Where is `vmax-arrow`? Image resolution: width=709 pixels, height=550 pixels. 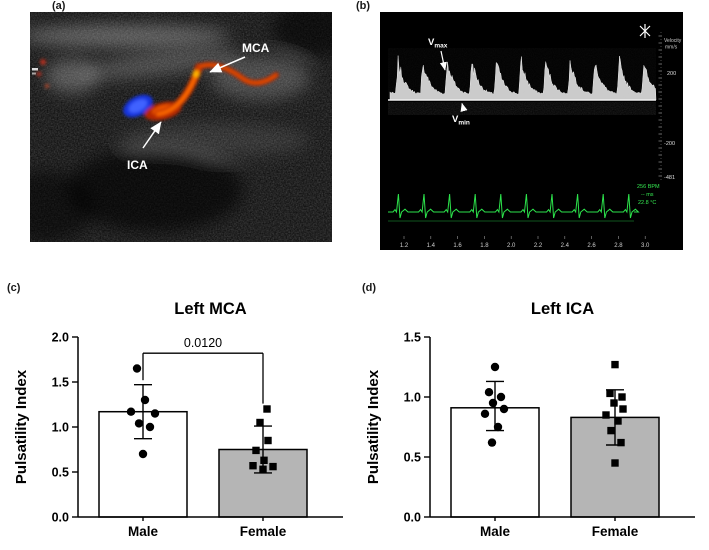
vmax-arrow is located at coordinates (443, 60).